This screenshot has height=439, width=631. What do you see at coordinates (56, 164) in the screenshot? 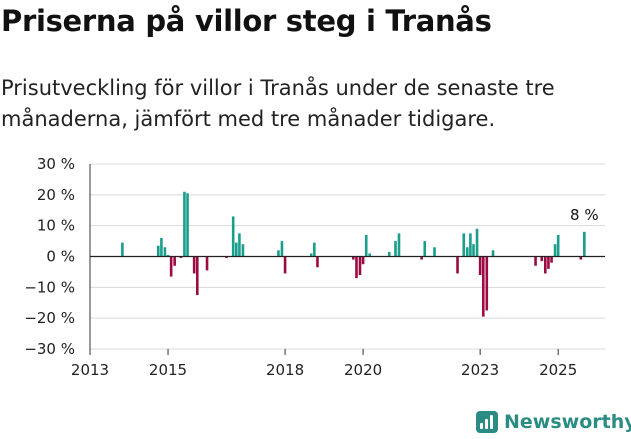
I see `y-tick-label: 30 %` at bounding box center [56, 164].